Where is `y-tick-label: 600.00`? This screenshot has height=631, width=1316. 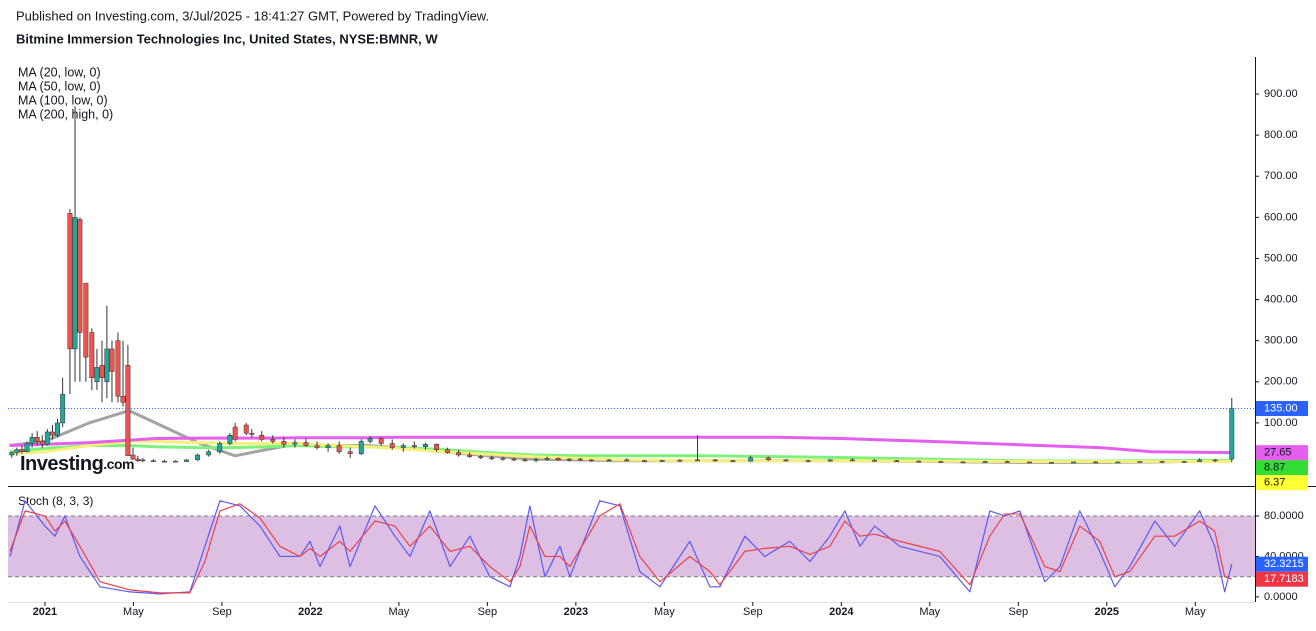 y-tick-label: 600.00 is located at coordinates (1281, 217).